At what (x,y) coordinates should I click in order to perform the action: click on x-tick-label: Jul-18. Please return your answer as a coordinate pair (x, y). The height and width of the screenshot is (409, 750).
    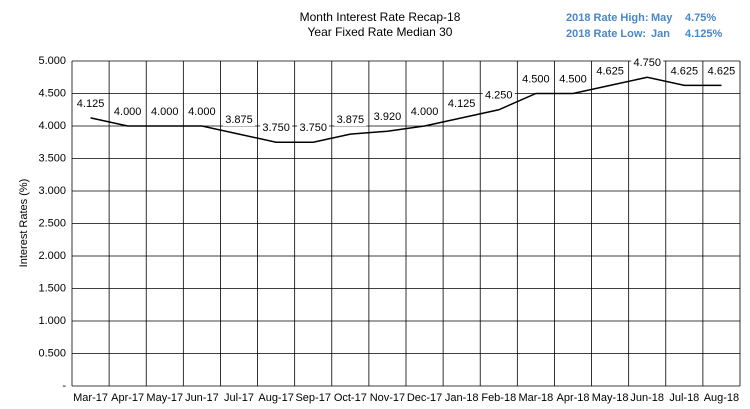
    Looking at the image, I should click on (684, 398).